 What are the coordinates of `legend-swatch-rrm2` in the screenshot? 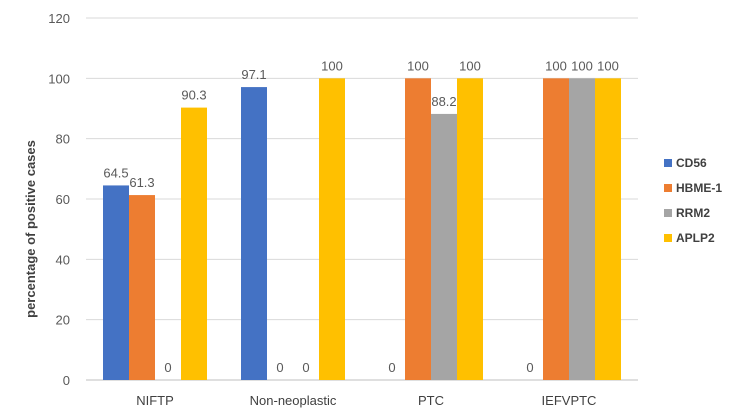 It's located at (668, 213).